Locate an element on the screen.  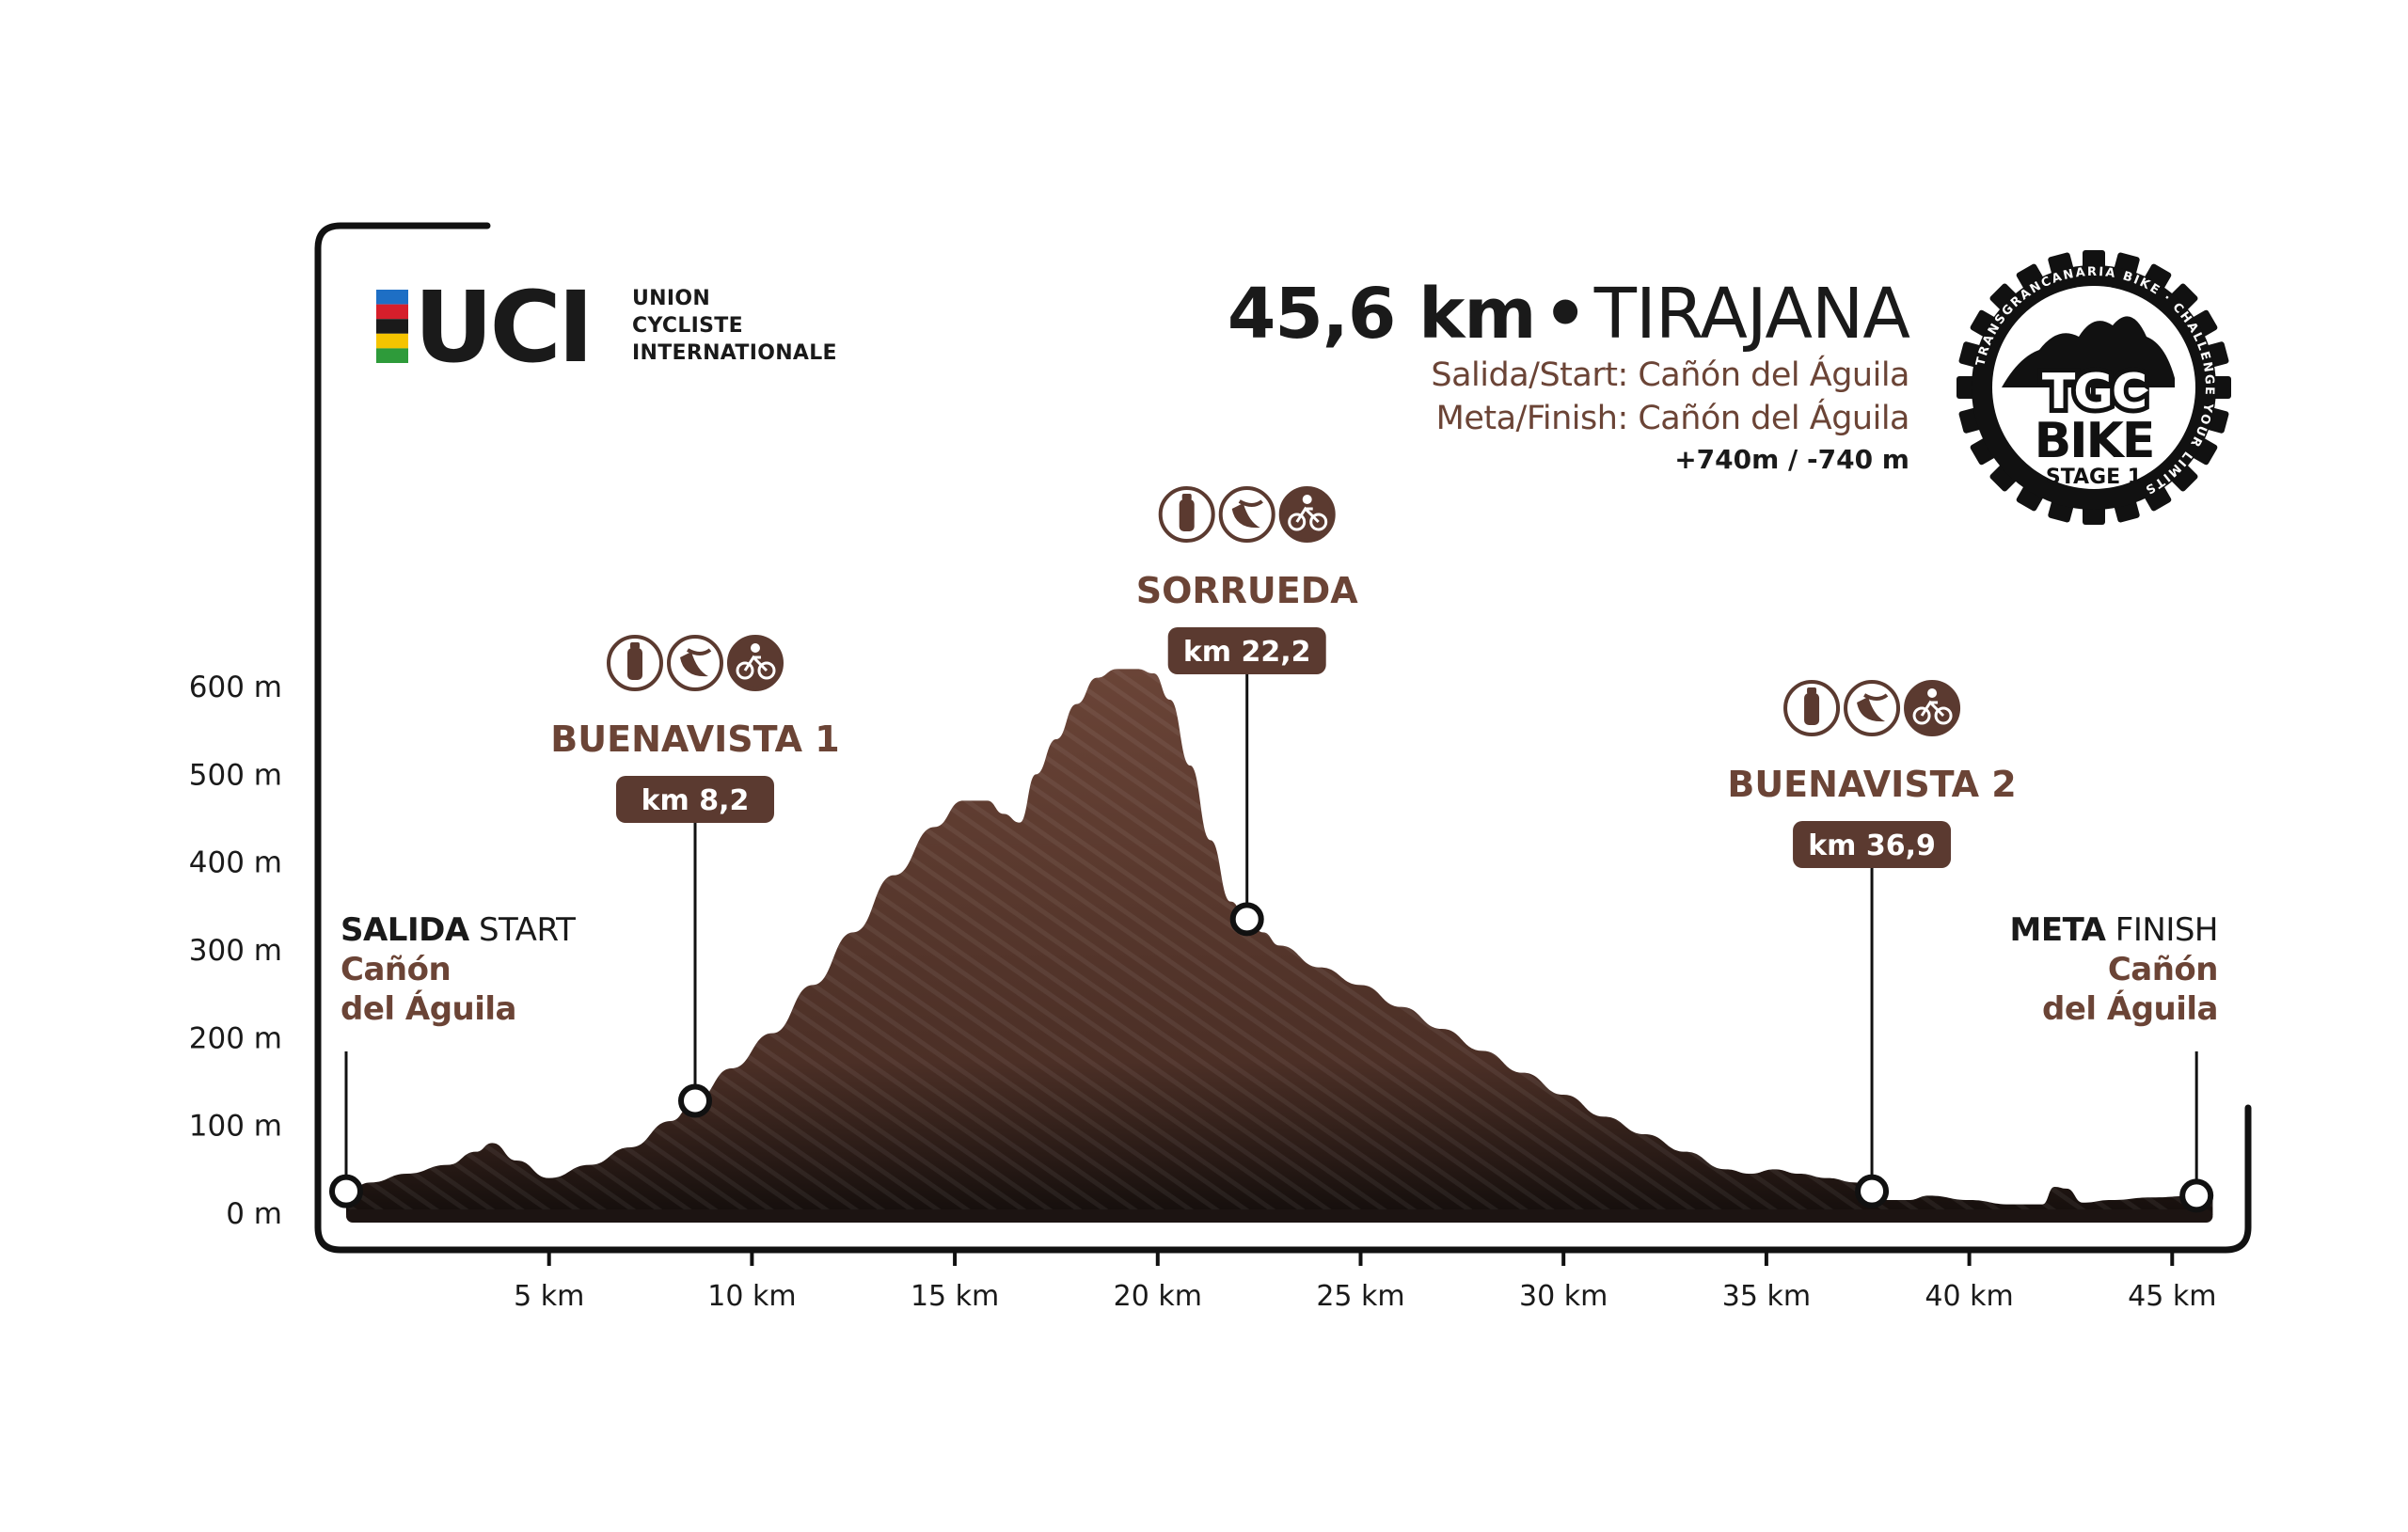
waypoint: SORRUEDA km 22,2 is located at coordinates (1248, 712).